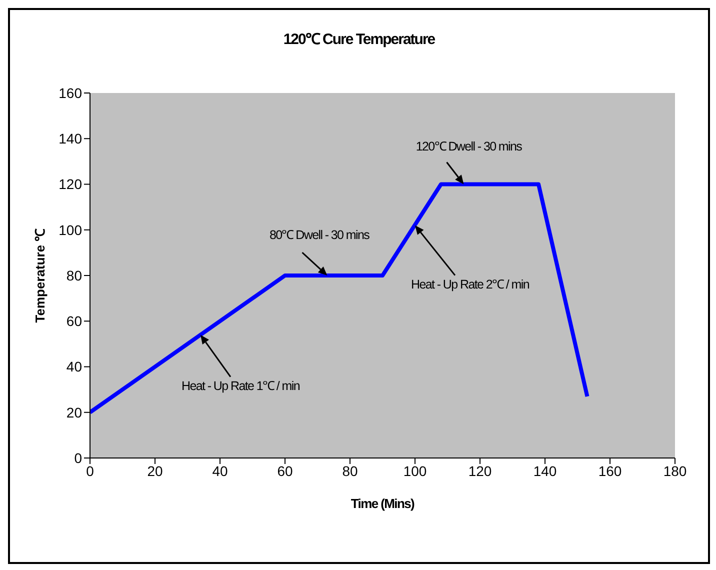  I want to click on y-tick-label: 0, so click(78, 458).